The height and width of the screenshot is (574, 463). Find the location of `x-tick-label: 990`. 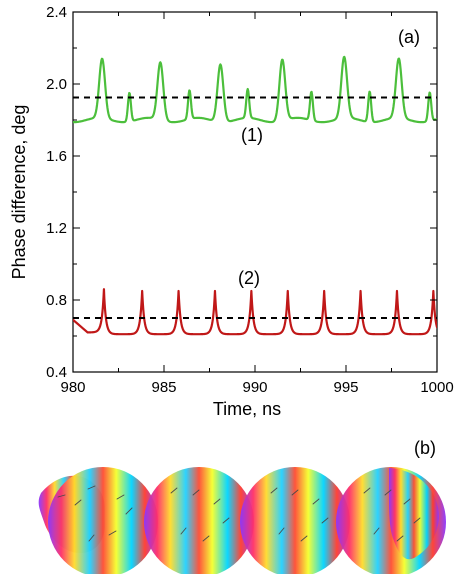

x-tick-label: 990 is located at coordinates (254, 387).